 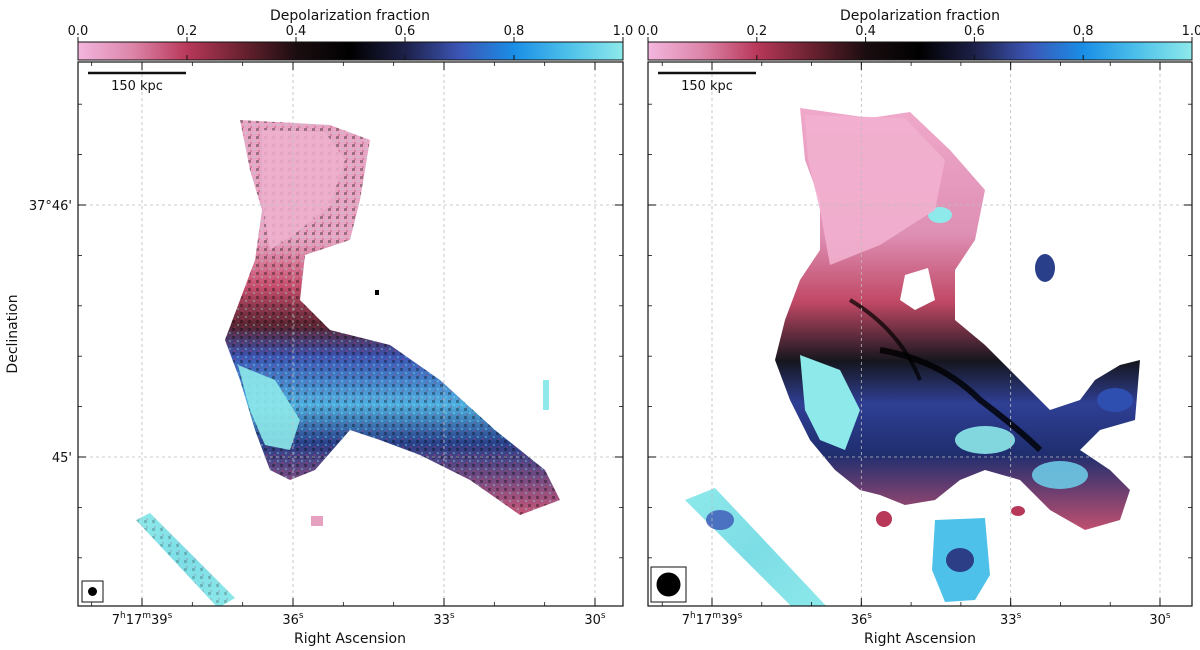 I want to click on colorbar-tick-label-right: 1.0, so click(x=1191, y=31).